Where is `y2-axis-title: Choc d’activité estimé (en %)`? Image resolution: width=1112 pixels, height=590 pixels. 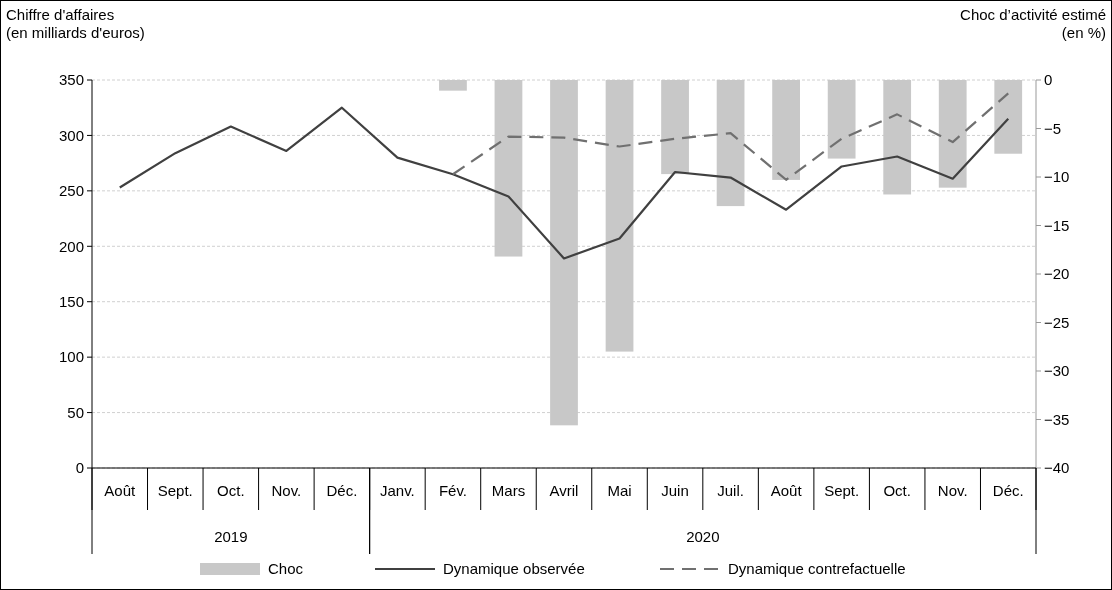 y2-axis-title: Choc d’activité estimé (en %) is located at coordinates (1033, 23).